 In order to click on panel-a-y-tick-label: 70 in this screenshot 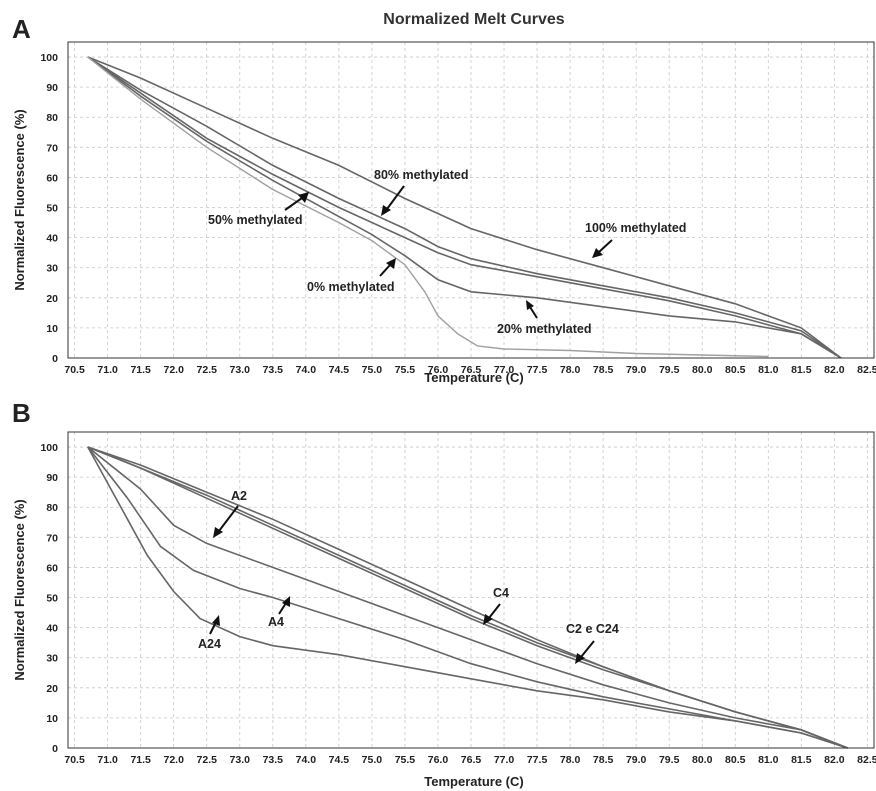, I will do `click(52, 148)`.